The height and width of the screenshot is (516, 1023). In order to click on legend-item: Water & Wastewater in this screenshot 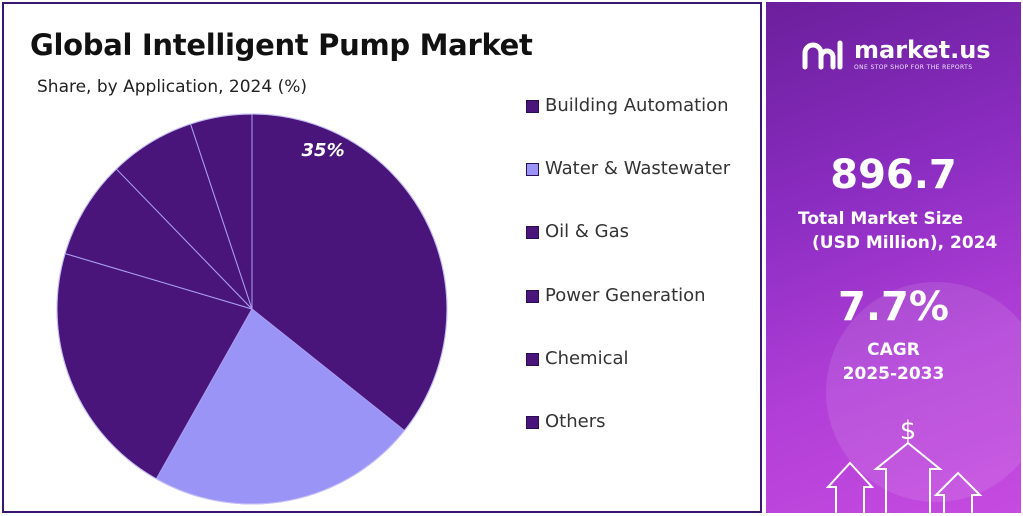, I will do `click(630, 169)`.